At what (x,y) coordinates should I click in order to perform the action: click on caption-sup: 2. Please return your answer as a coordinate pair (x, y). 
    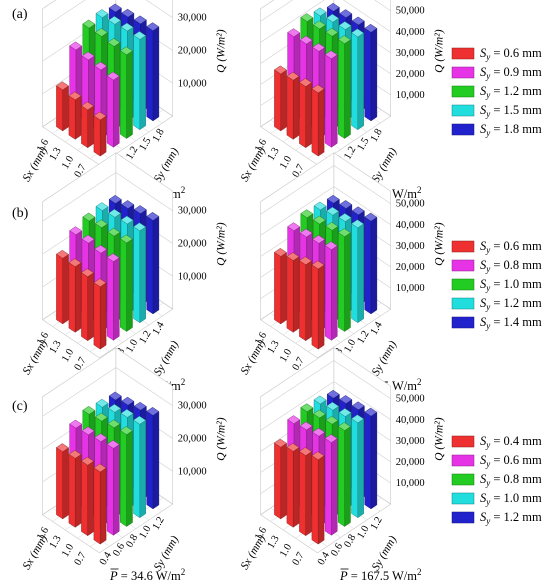
    Looking at the image, I should click on (419, 382).